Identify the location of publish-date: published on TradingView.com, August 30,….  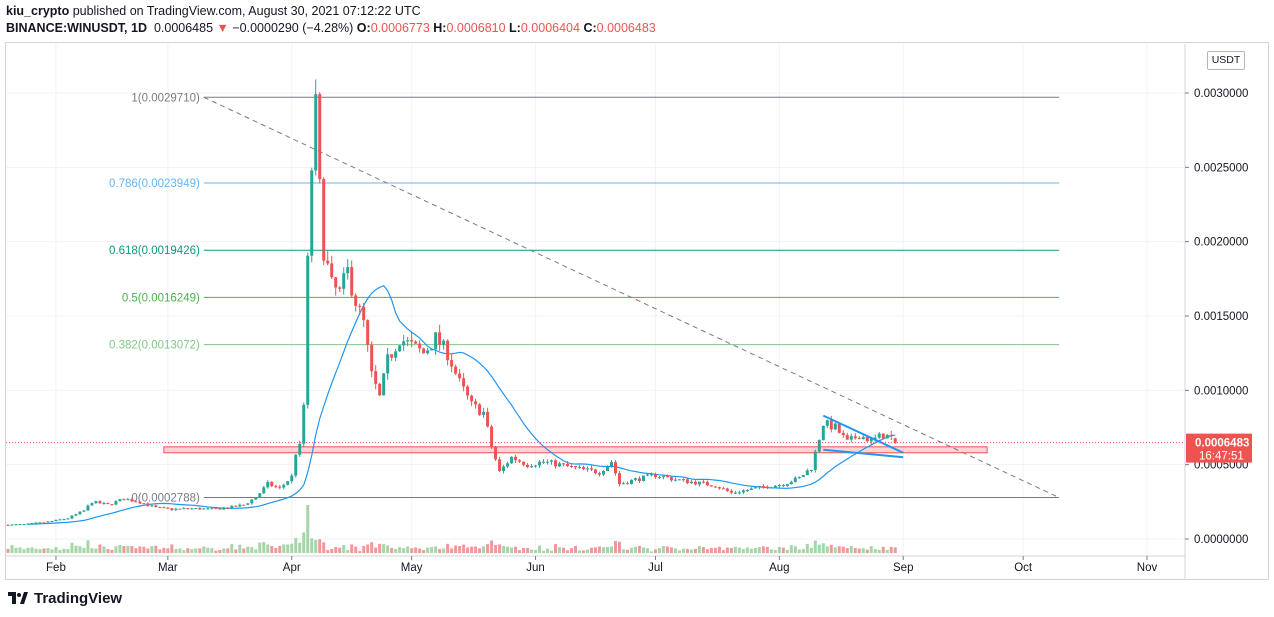
(246, 11).